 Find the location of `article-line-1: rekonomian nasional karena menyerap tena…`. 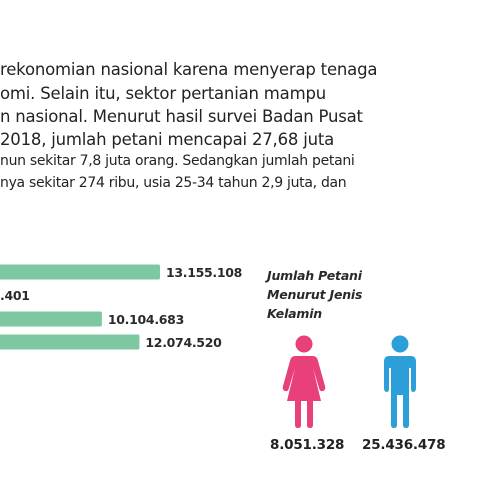

article-line-1: rekonomian nasional karena menyerap tena… is located at coordinates (189, 69).